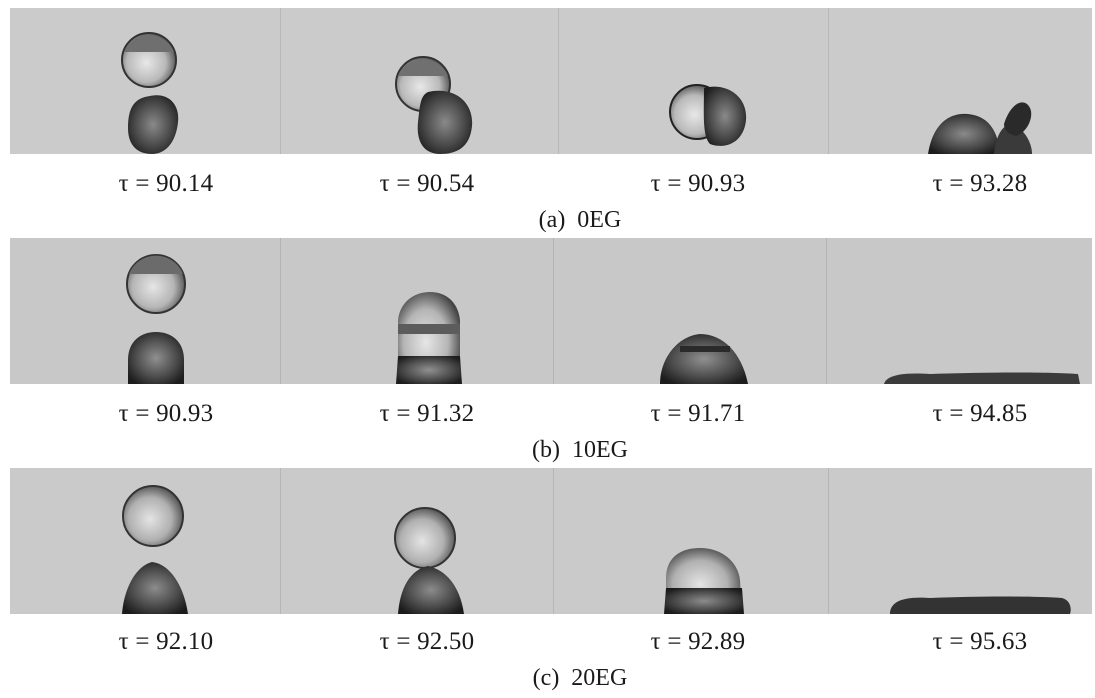 The image size is (1095, 698). I want to click on panel-caption-b: (b) 10EG, so click(580, 450).